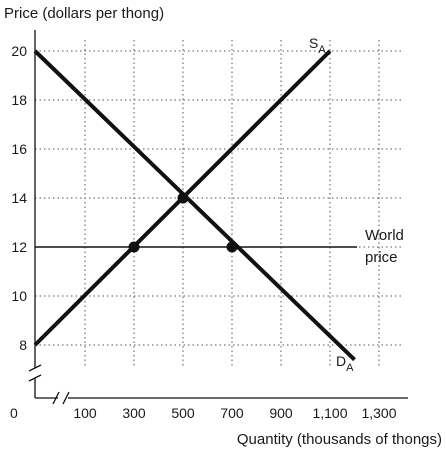 The image size is (446, 454). I want to click on x-tick-label: 100, so click(85, 413).